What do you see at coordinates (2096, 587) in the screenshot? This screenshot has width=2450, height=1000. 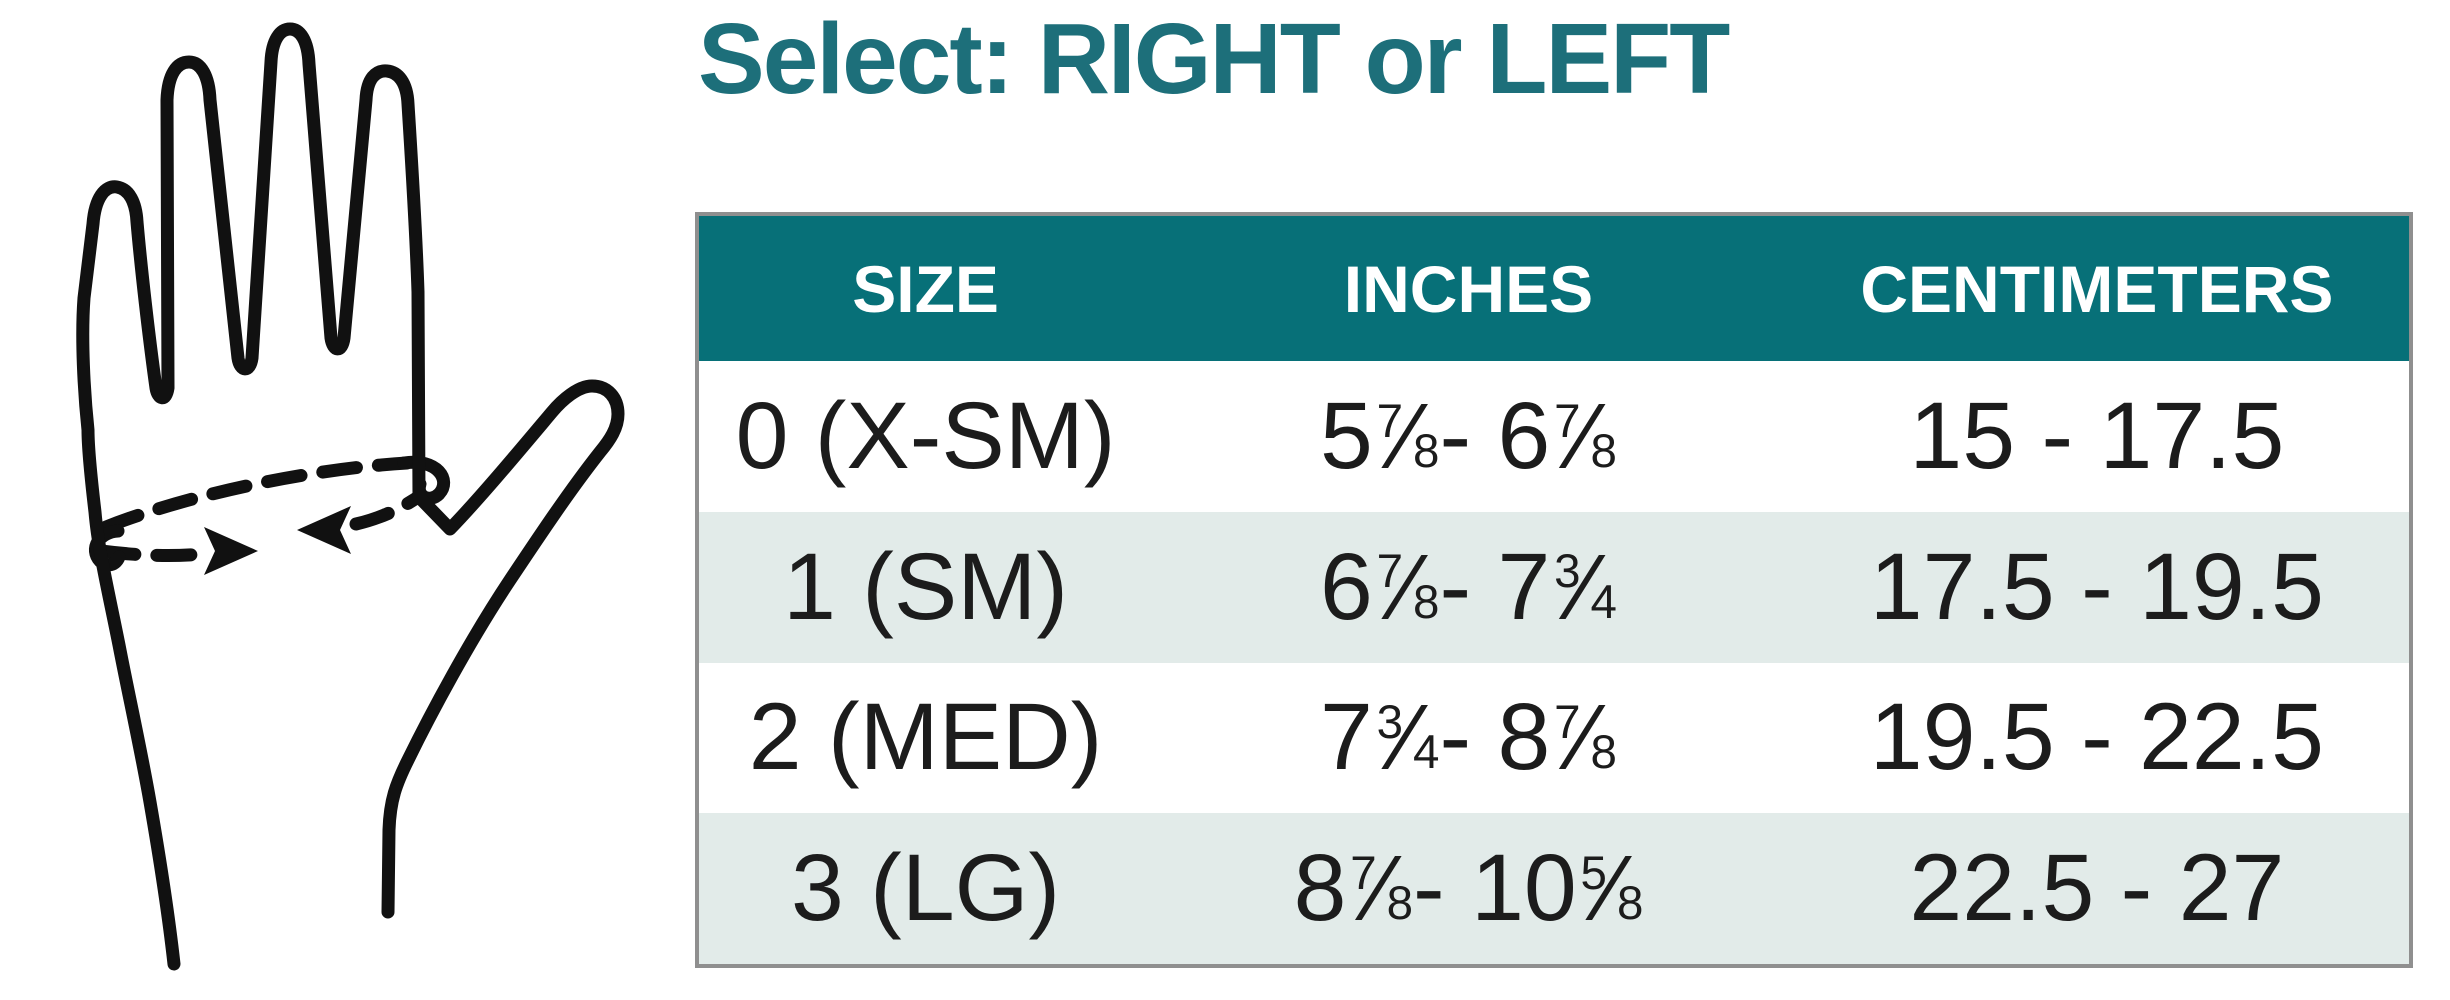 I see `cell-centimeters-row1: 17.5 - 19.5` at bounding box center [2096, 587].